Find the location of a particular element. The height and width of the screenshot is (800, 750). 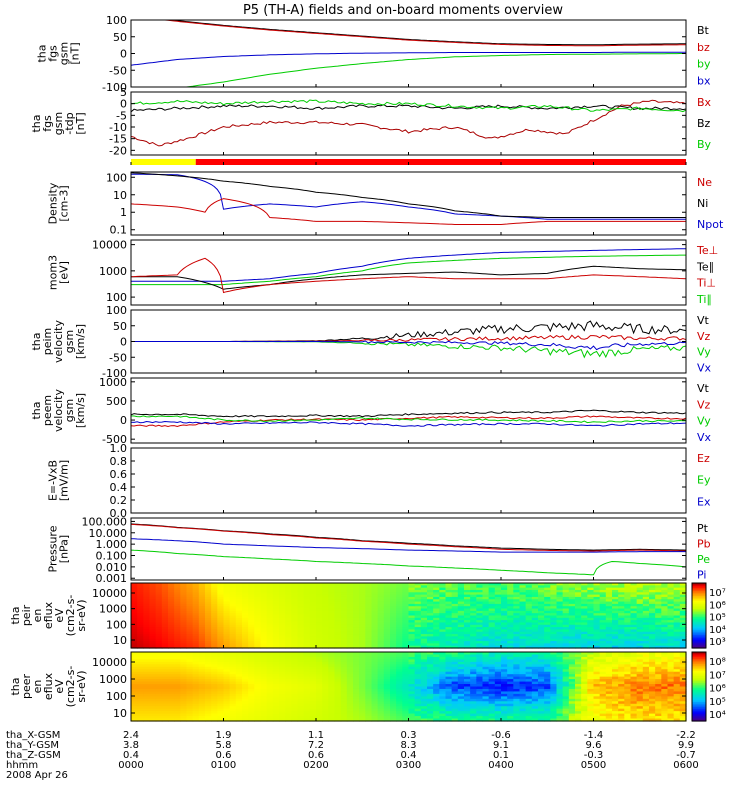

y-axis-label: en is located at coordinates (37, 616).